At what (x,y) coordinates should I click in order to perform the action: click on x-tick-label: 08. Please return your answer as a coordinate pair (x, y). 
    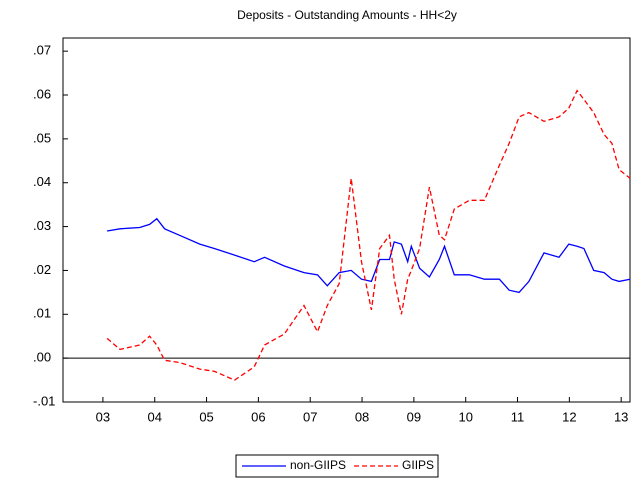
    Looking at the image, I should click on (362, 416).